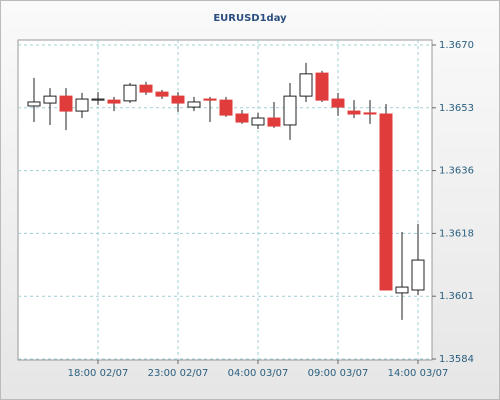  I want to click on y-tick-label: 1.3584, so click(456, 359).